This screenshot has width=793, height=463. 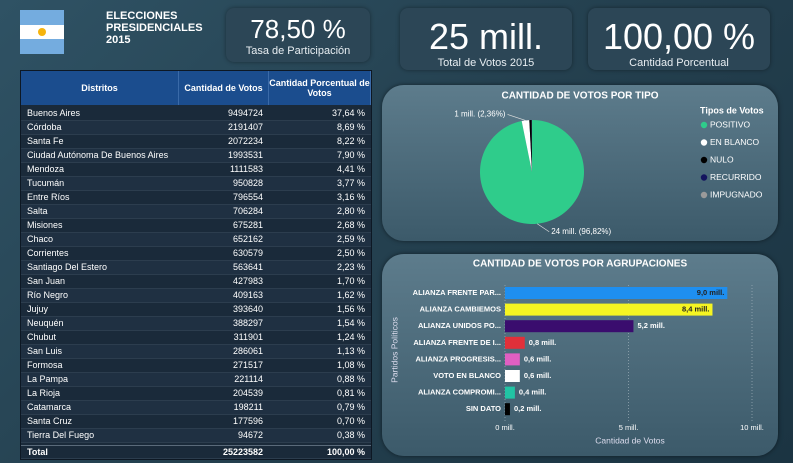 What do you see at coordinates (196, 436) in the screenshot?
I see `table-row: Tierra Del Fuego 94672 0,38 %` at bounding box center [196, 436].